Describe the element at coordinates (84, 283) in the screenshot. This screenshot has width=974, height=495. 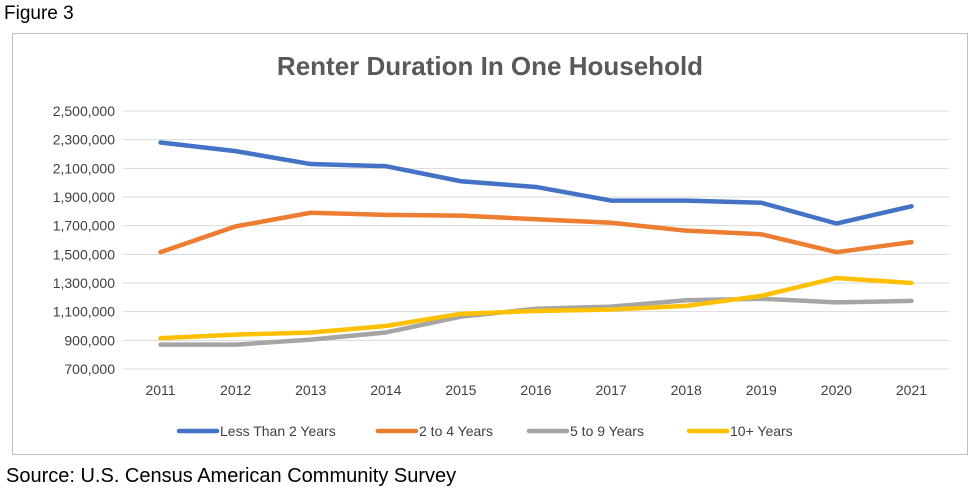
I see `y-tick-label: 1,300,000` at that location.